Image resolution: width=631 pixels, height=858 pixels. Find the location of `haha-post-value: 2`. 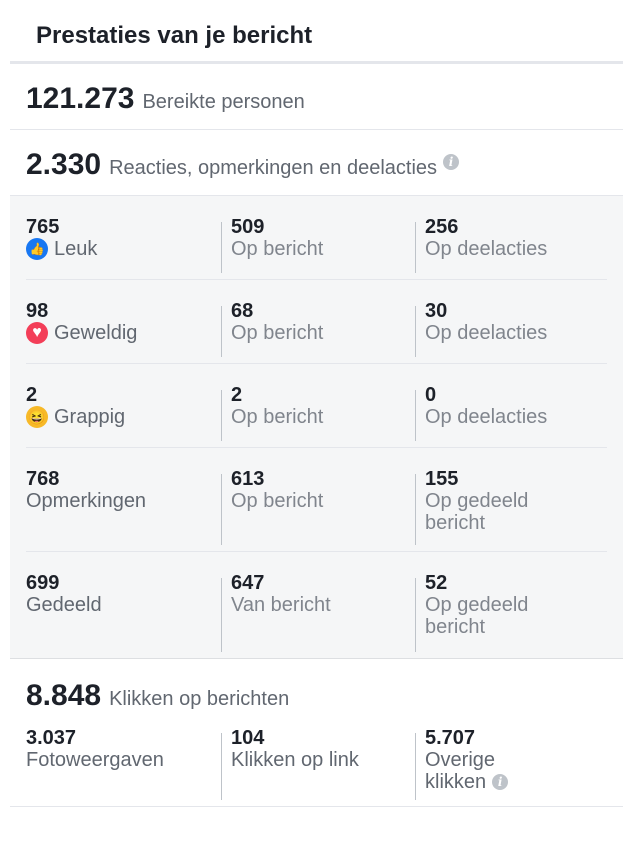

haha-post-value: 2 is located at coordinates (237, 395).